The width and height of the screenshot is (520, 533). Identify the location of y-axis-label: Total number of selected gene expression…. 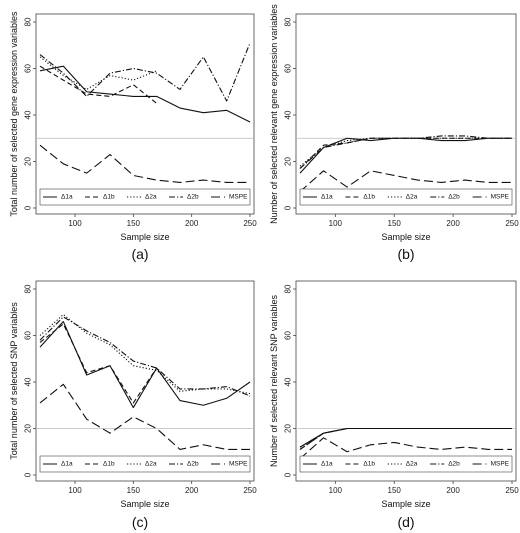
(14, 114).